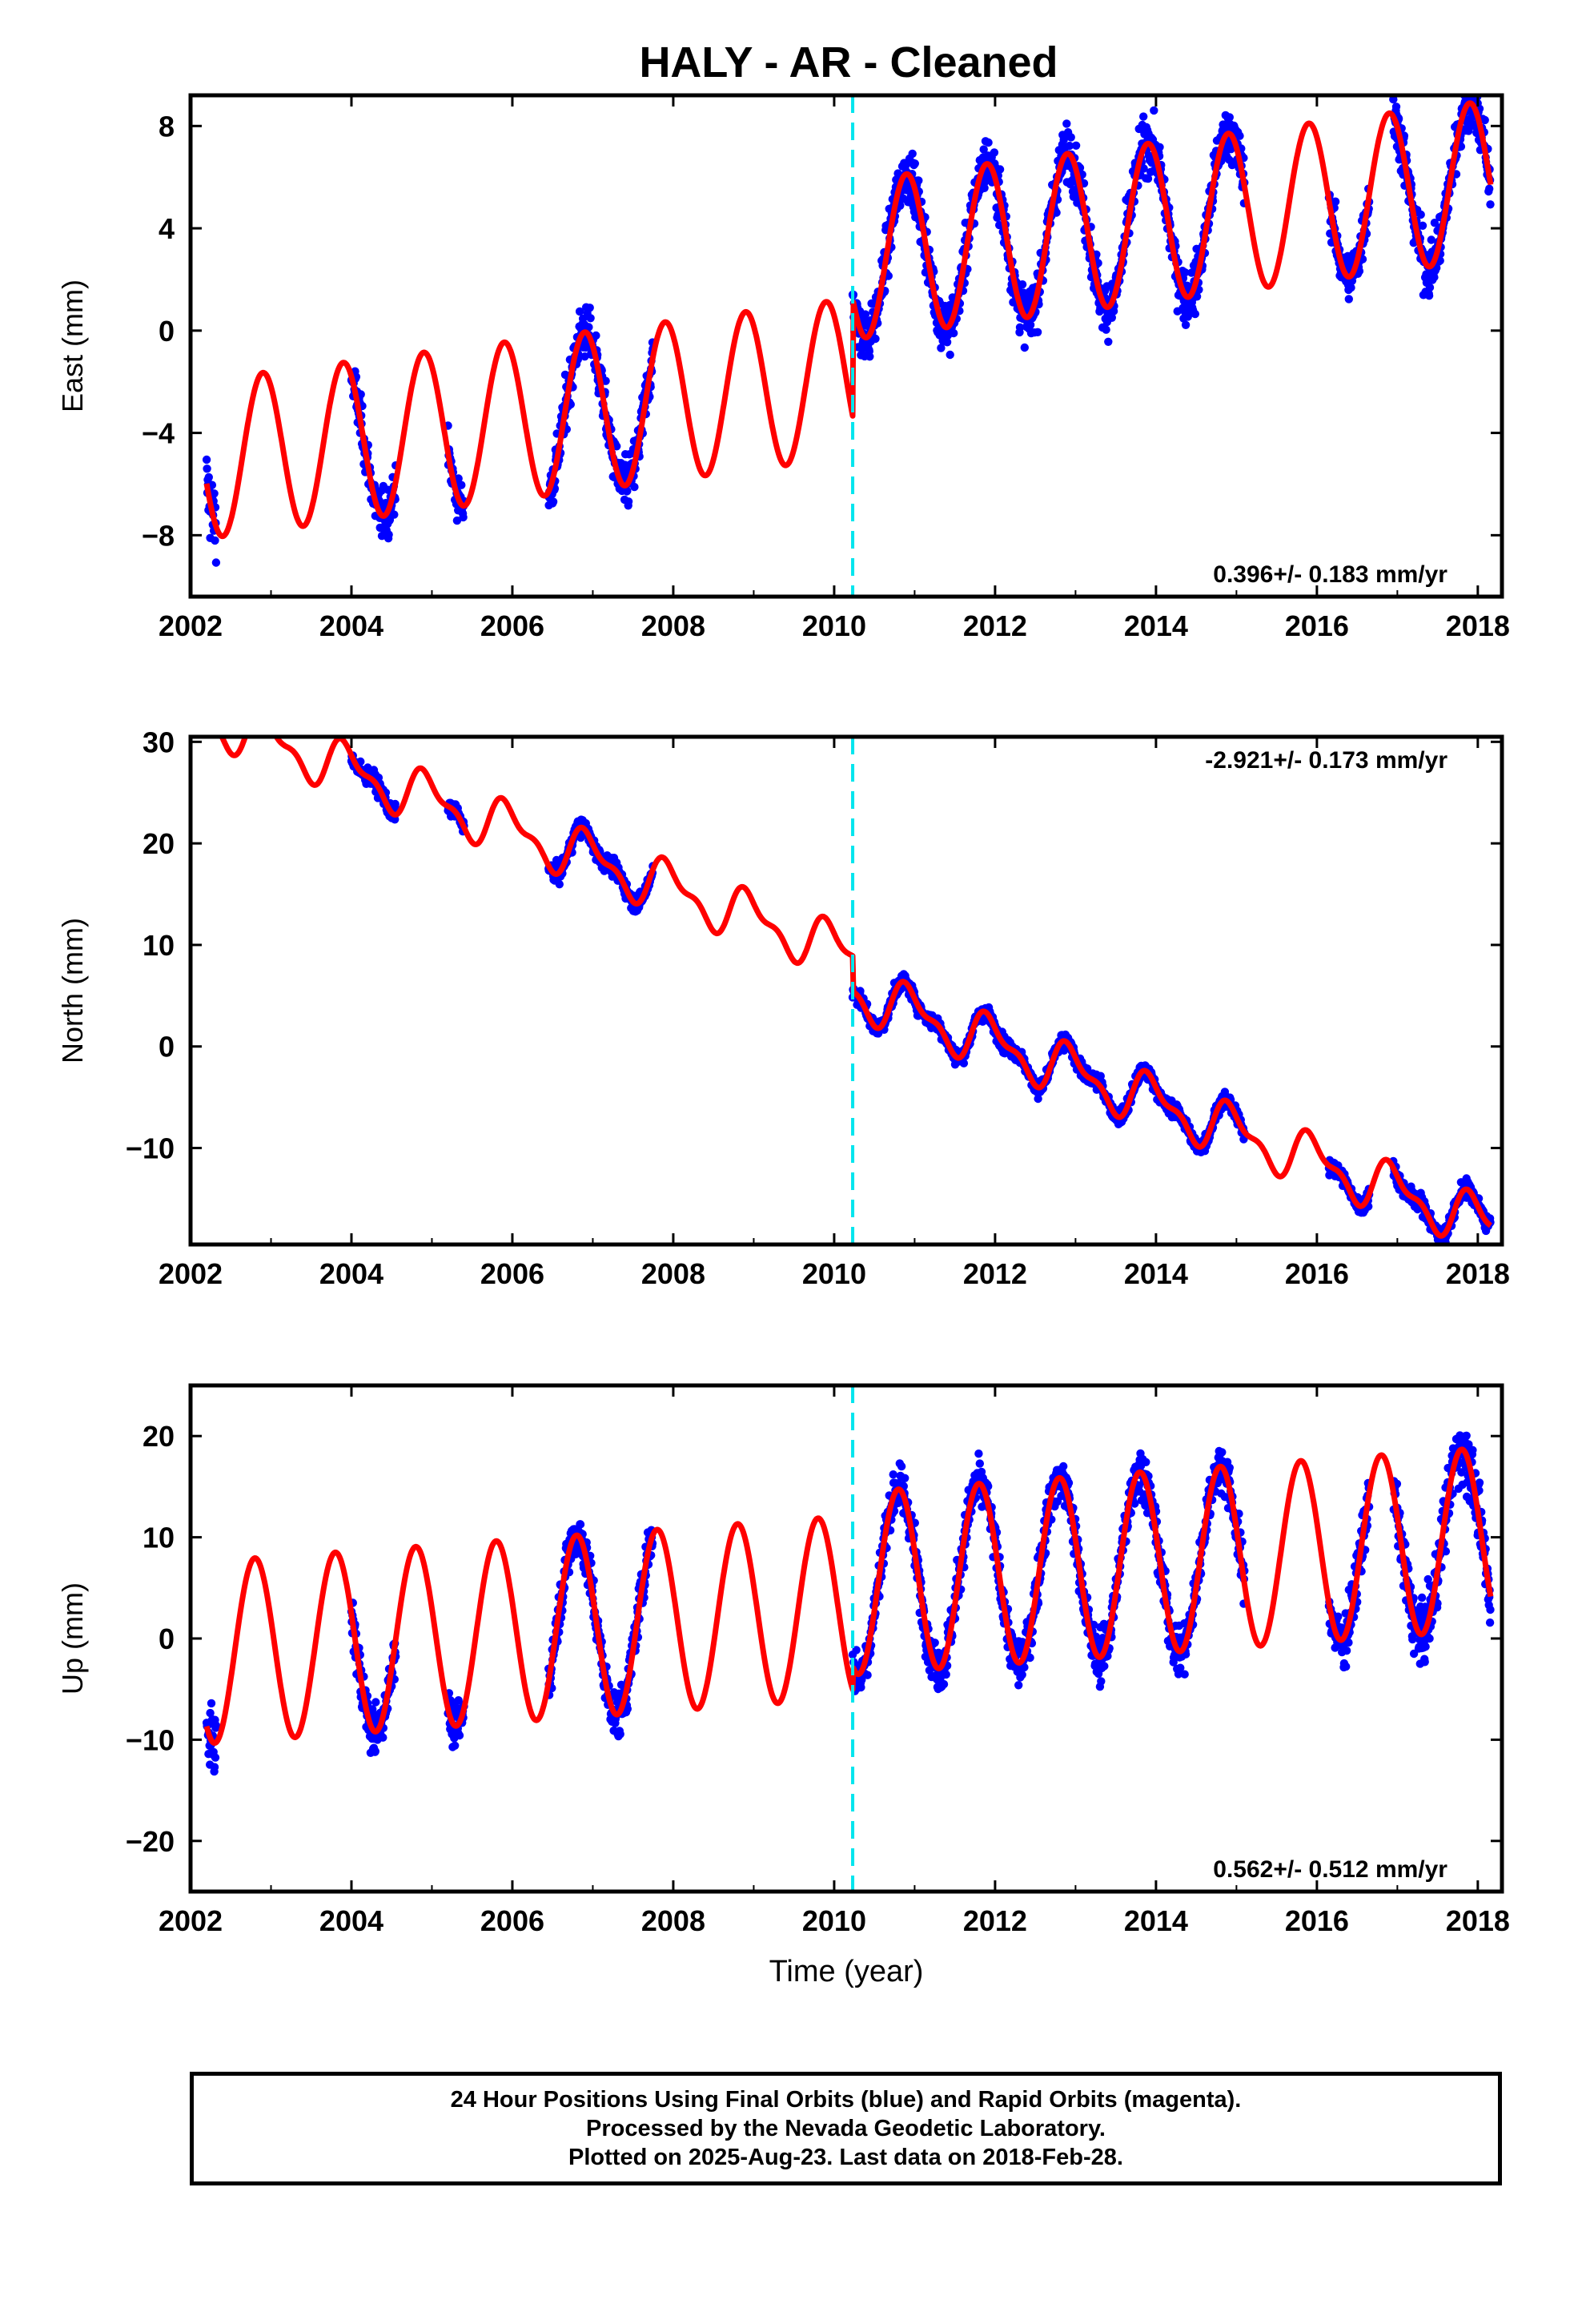 This screenshot has height=2324, width=1582. What do you see at coordinates (167, 228) in the screenshot?
I see `y-tick-label: 4` at bounding box center [167, 228].